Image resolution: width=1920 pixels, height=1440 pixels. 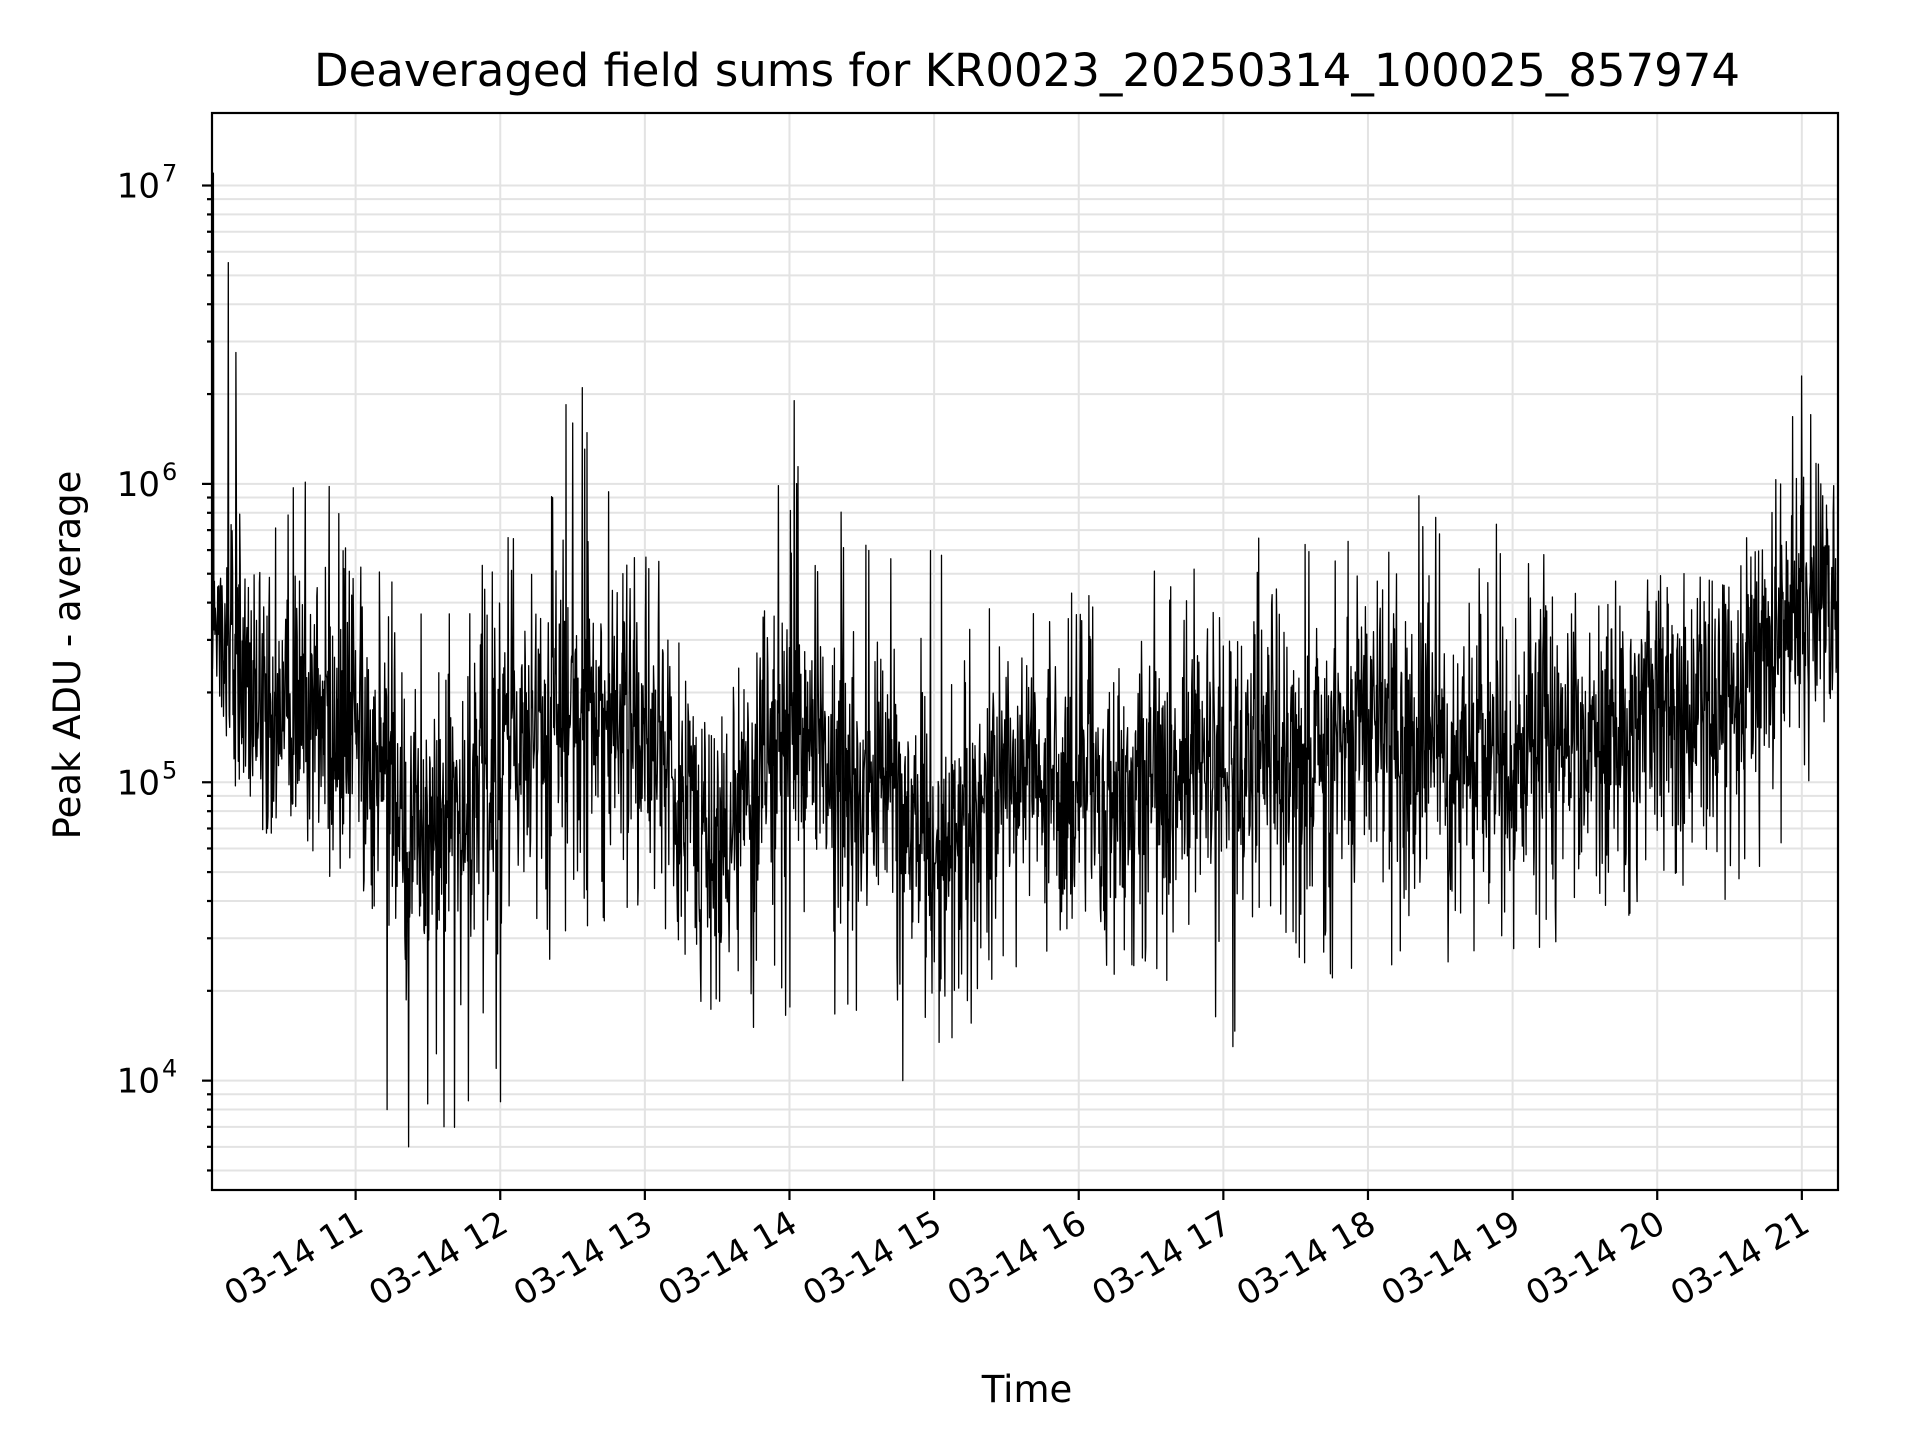 What do you see at coordinates (169, 1069) in the screenshot?
I see `y-tick-label-exponent: 4` at bounding box center [169, 1069].